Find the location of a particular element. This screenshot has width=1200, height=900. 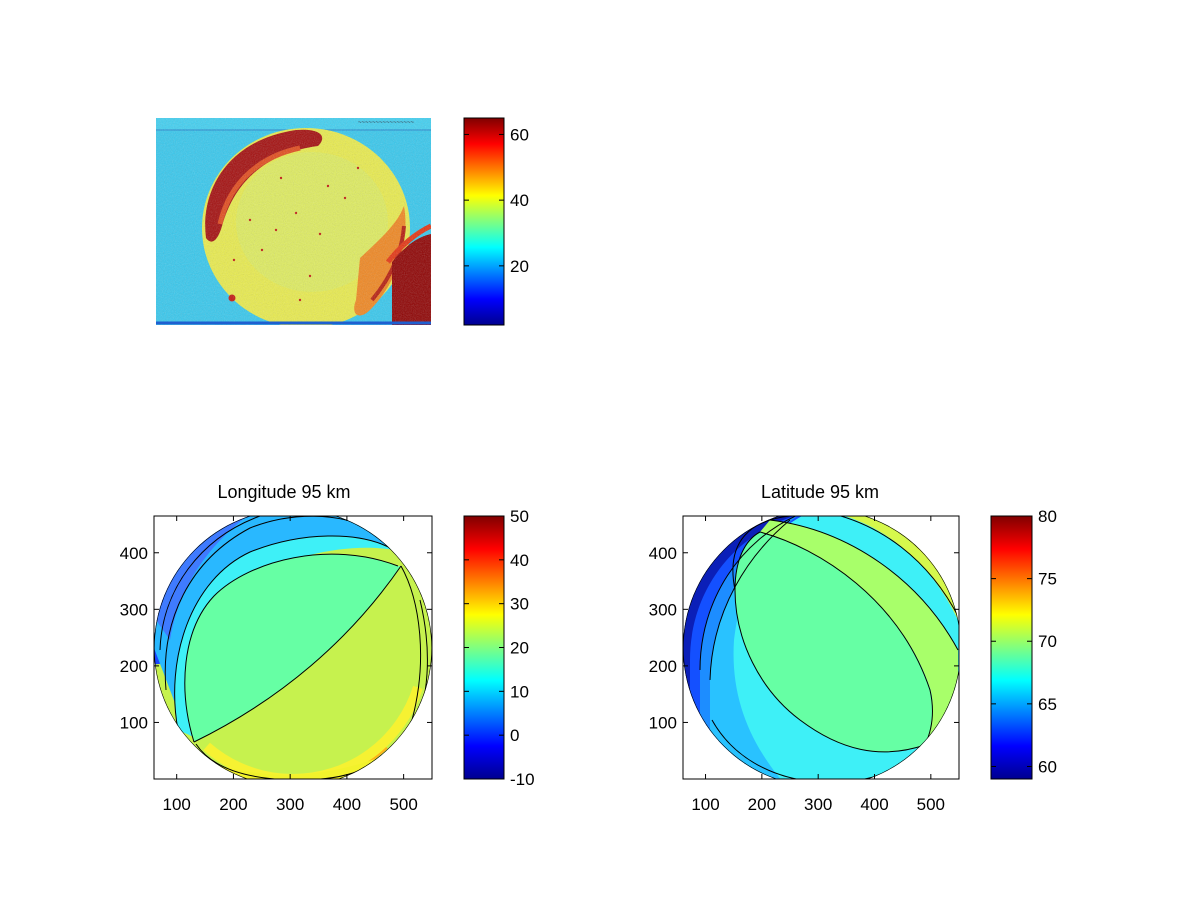

colorbar-latitude-tick-label: 65 is located at coordinates (1047, 704).